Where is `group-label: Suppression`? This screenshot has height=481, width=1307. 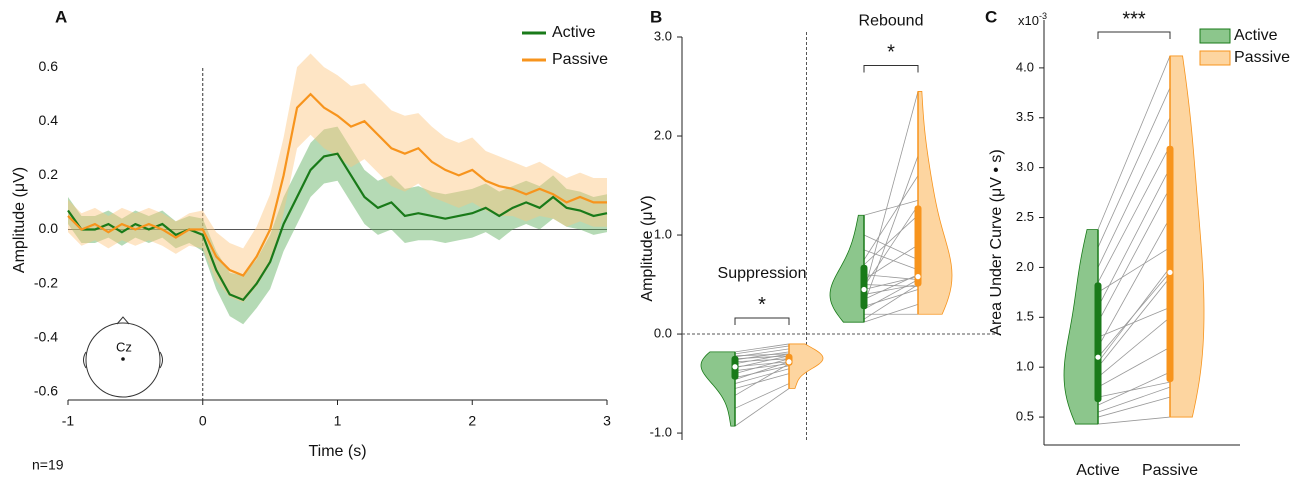
group-label: Suppression is located at coordinates (762, 273).